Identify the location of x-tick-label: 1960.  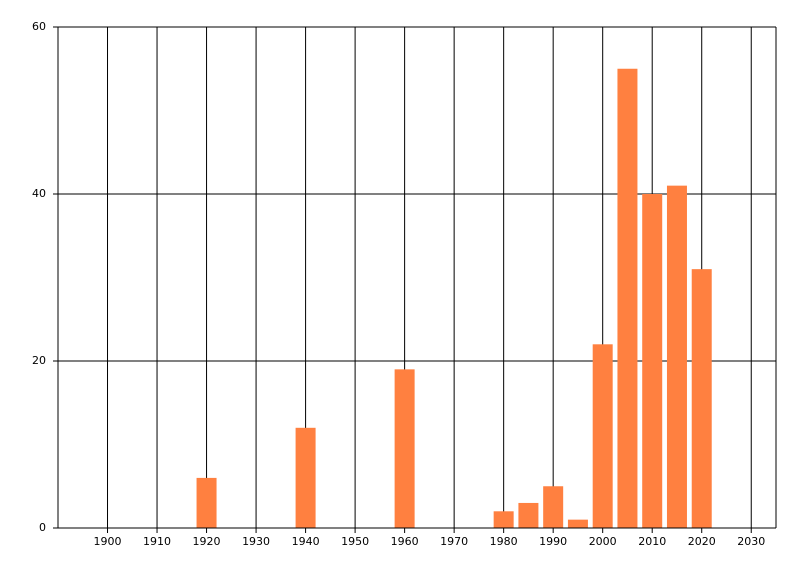
(405, 541).